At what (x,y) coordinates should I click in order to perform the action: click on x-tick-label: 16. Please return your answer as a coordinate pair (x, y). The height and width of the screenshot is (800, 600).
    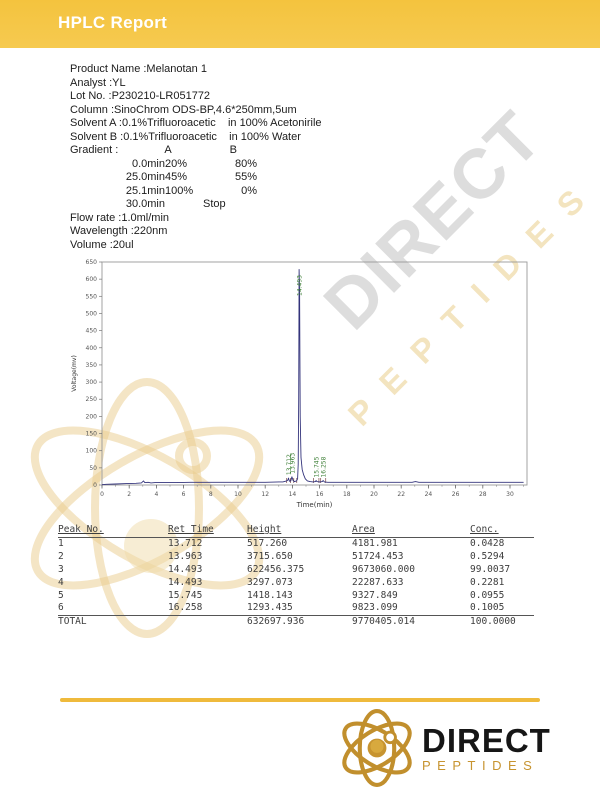
    Looking at the image, I should click on (320, 494).